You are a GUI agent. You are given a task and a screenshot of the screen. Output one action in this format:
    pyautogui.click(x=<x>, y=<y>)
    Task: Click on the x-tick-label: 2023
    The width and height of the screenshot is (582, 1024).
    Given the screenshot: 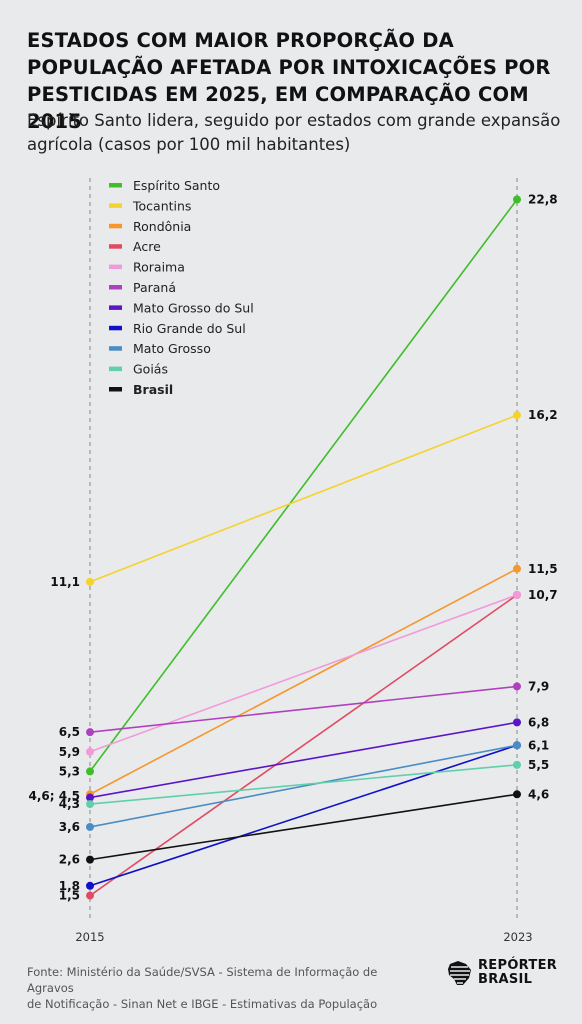 What is the action you would take?
    pyautogui.click(x=517, y=937)
    